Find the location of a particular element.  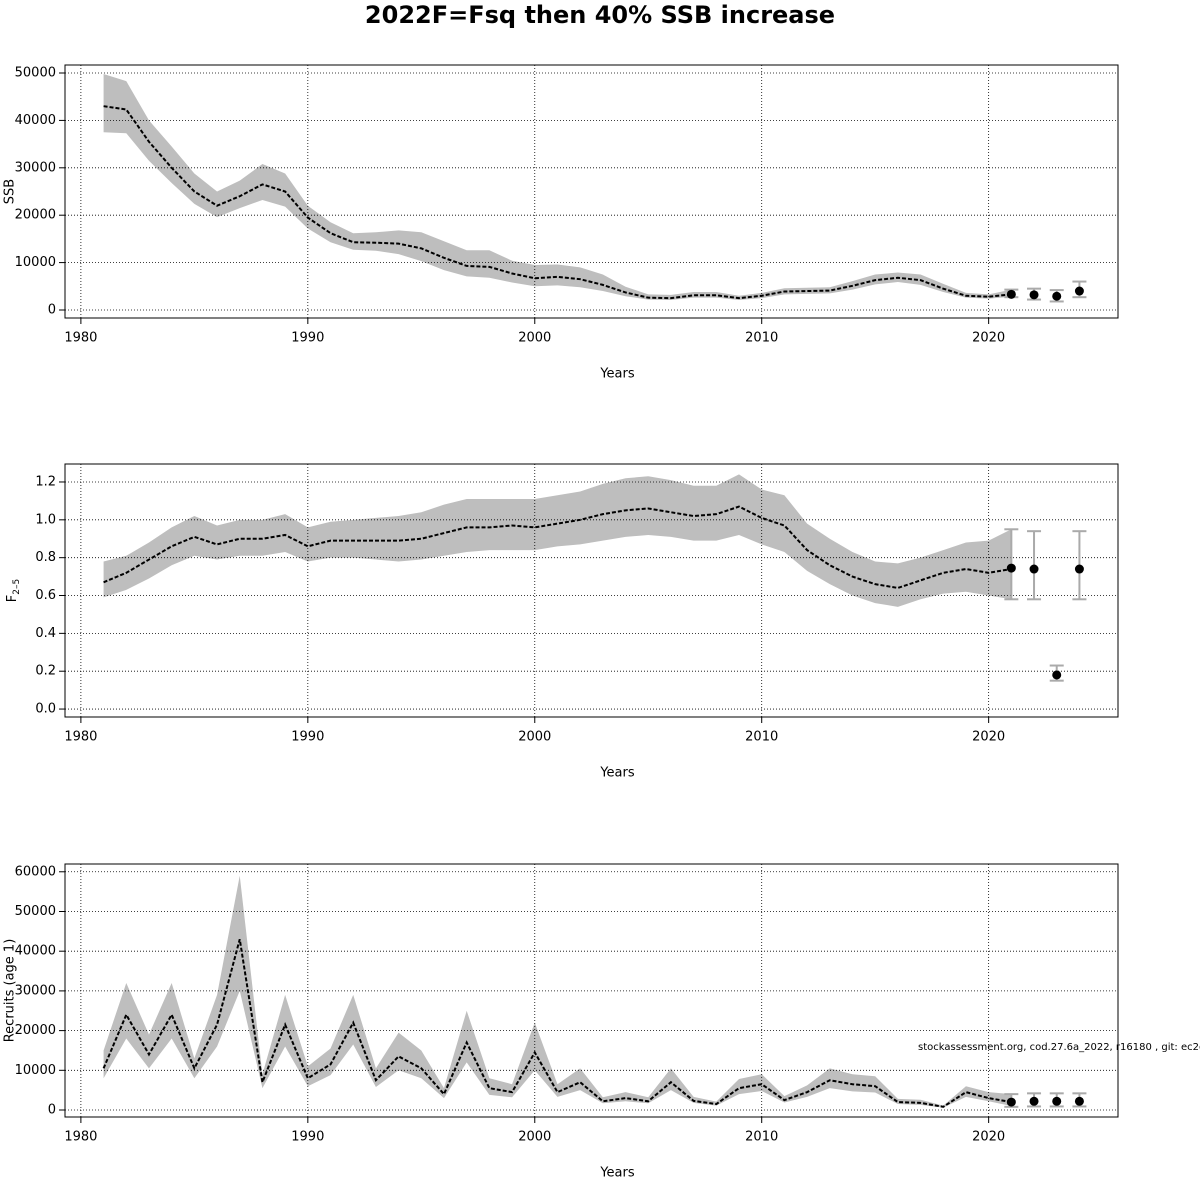

y-tick-label: 1.0 is located at coordinates (45, 519).